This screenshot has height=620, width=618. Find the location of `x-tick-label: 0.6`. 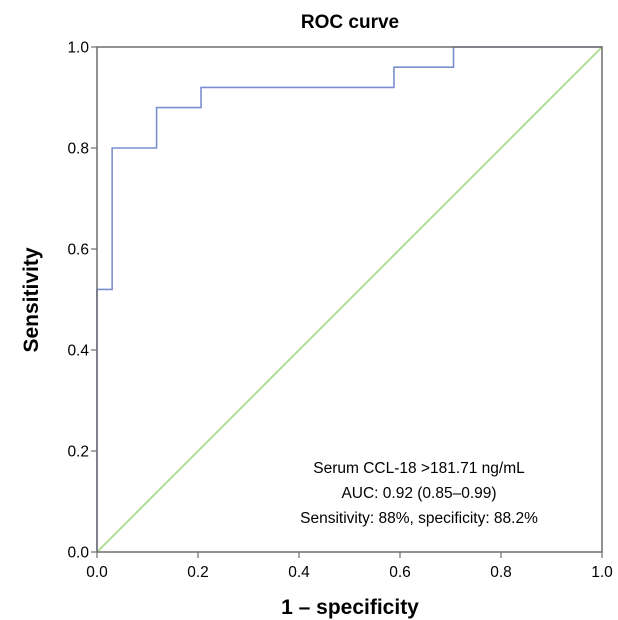

x-tick-label: 0.6 is located at coordinates (400, 572).